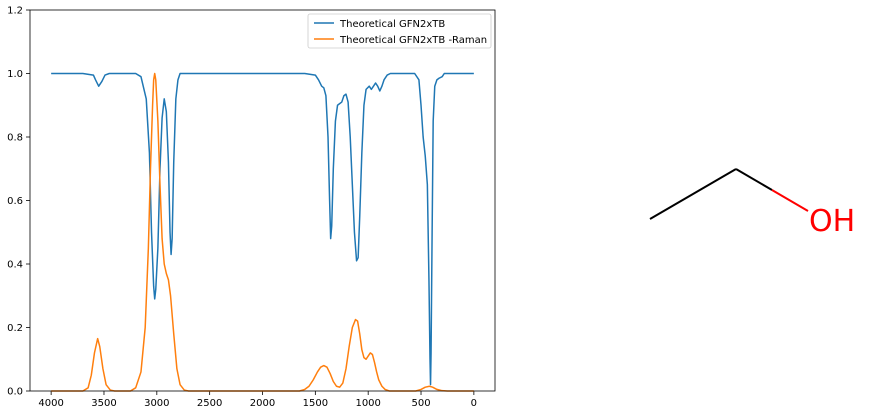 Image resolution: width=874 pixels, height=415 pixels. What do you see at coordinates (790, 200) in the screenshot?
I see `bond-c2-o-oxygen-half` at bounding box center [790, 200].